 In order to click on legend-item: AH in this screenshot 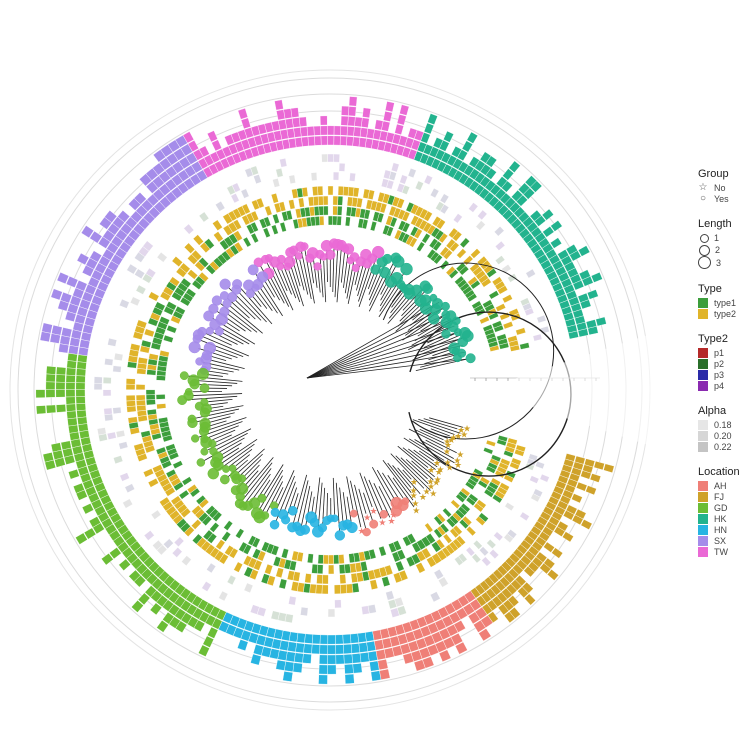, I will do `click(719, 485)`.